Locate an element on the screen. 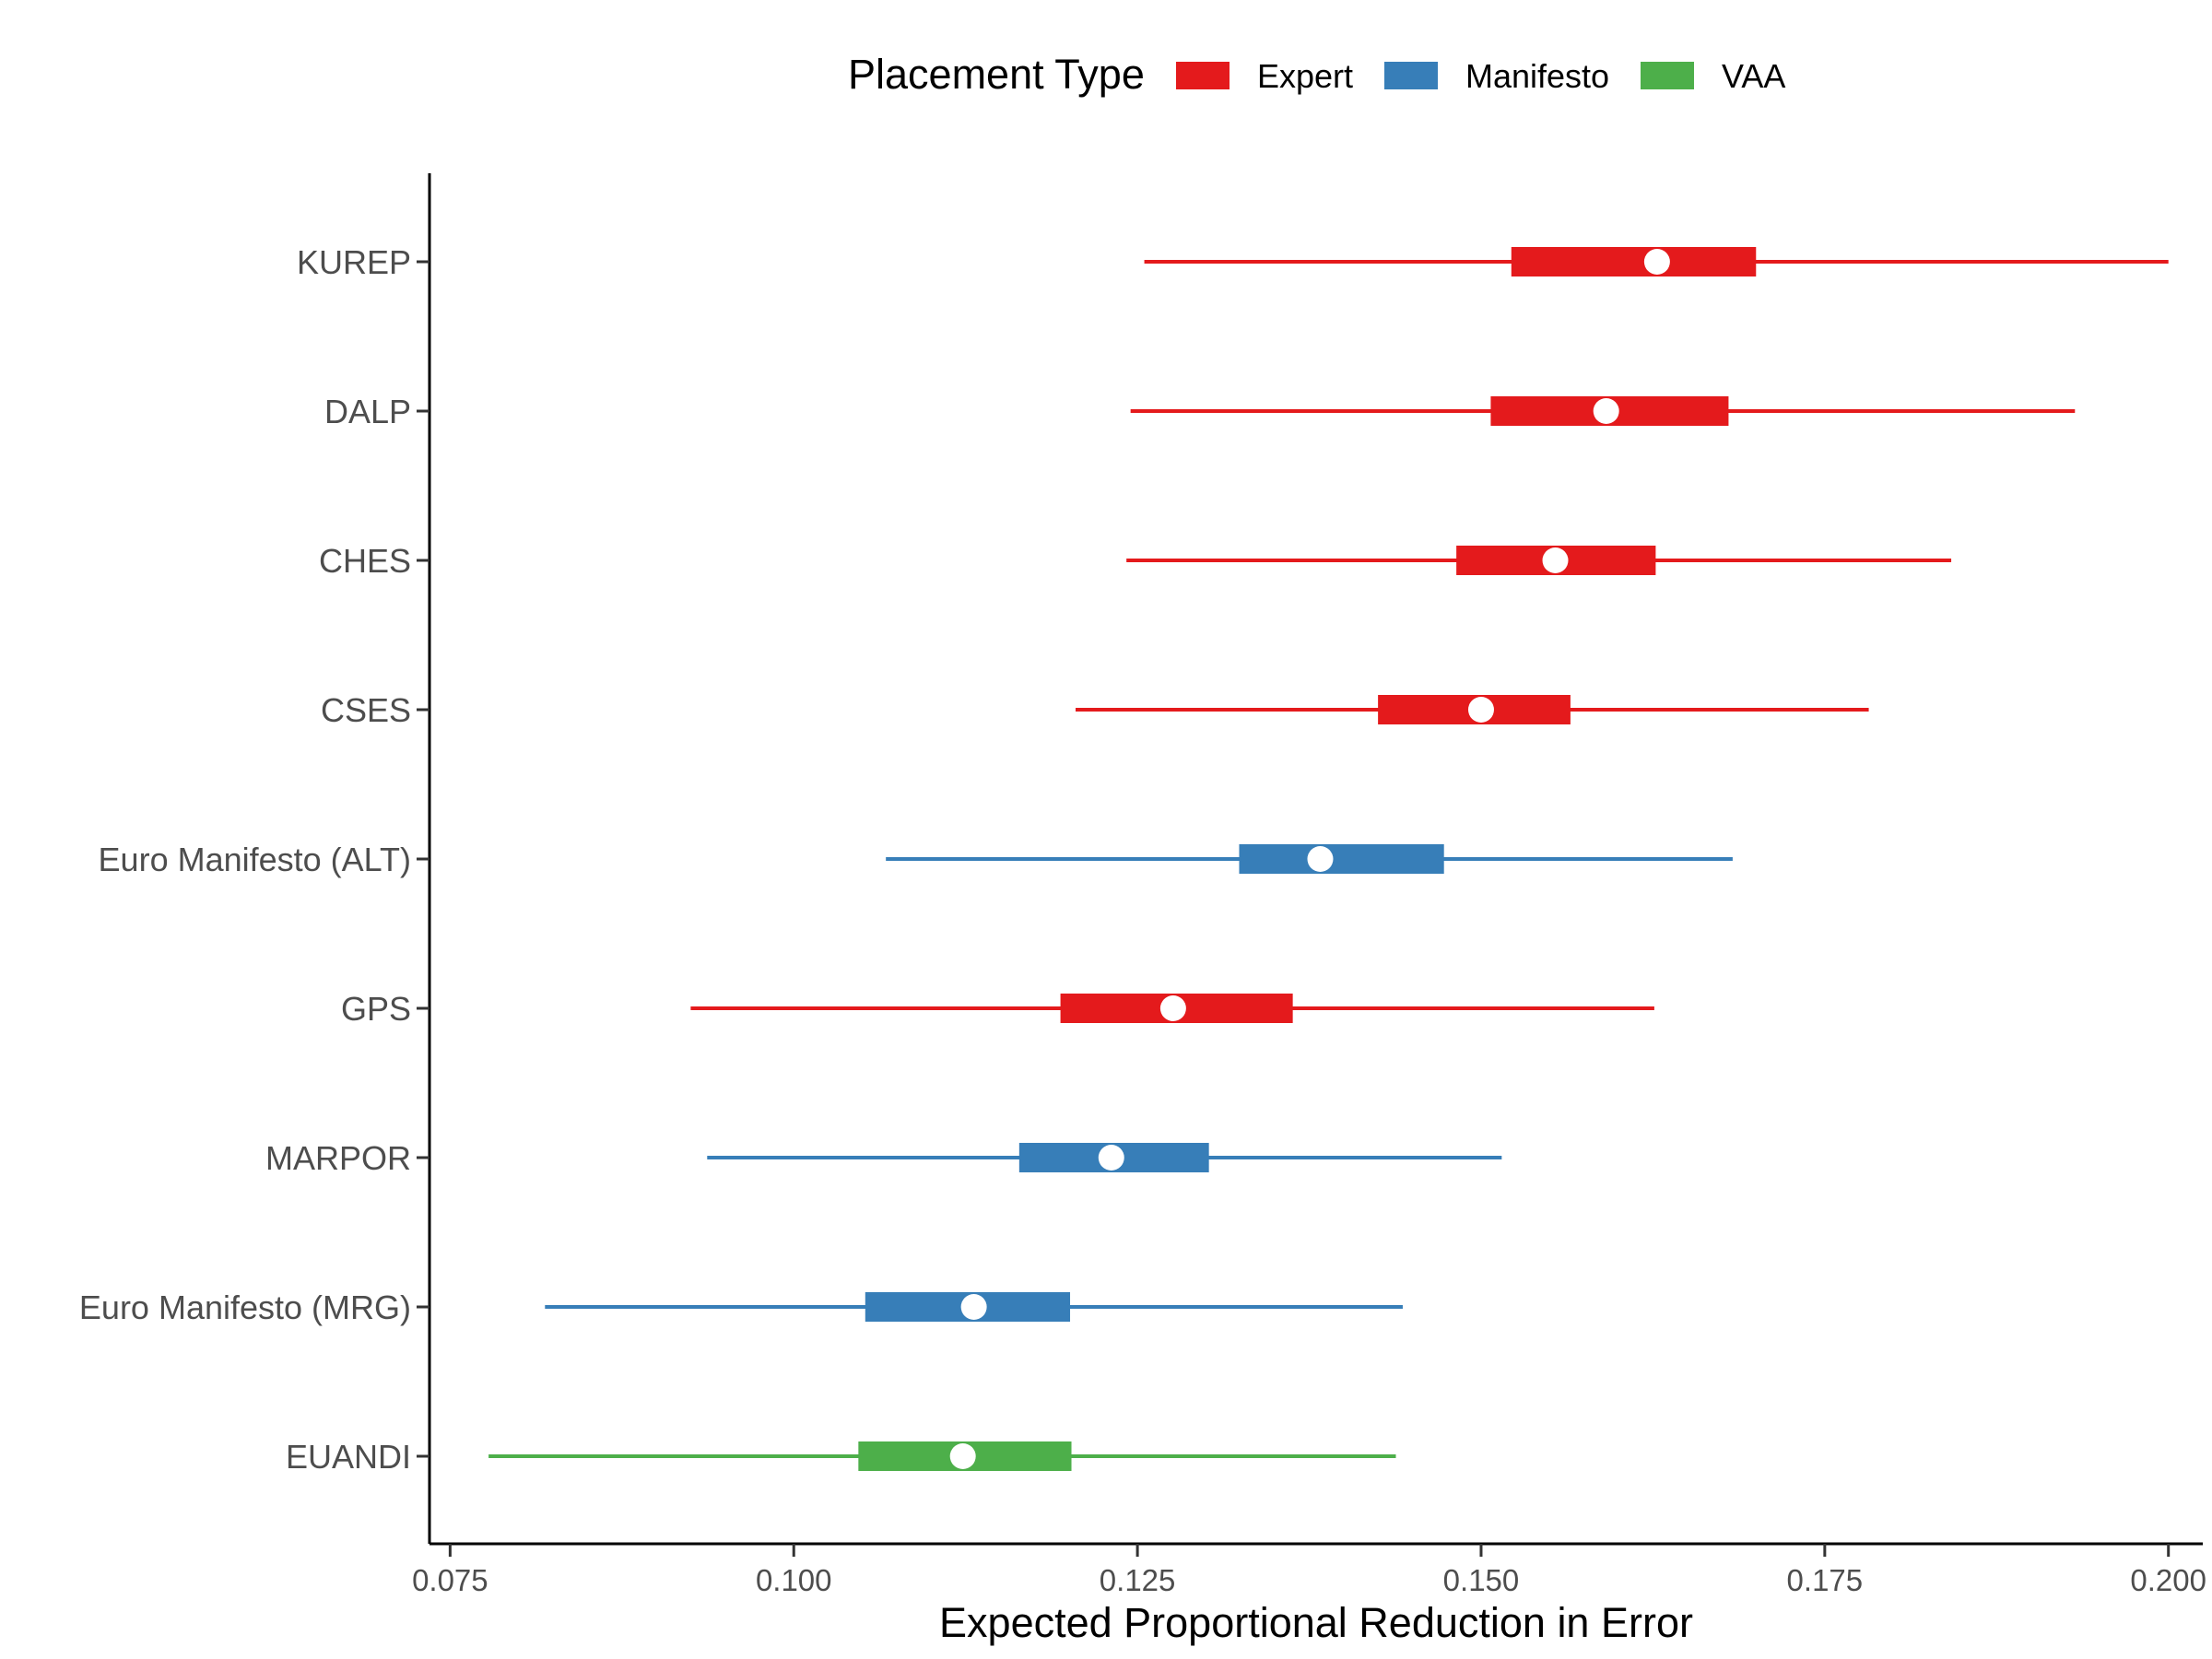 The height and width of the screenshot is (1659, 2212). x-ticks: 0.075 0.100 0.125 0.150 0.175 0.200 is located at coordinates (1309, 1570).